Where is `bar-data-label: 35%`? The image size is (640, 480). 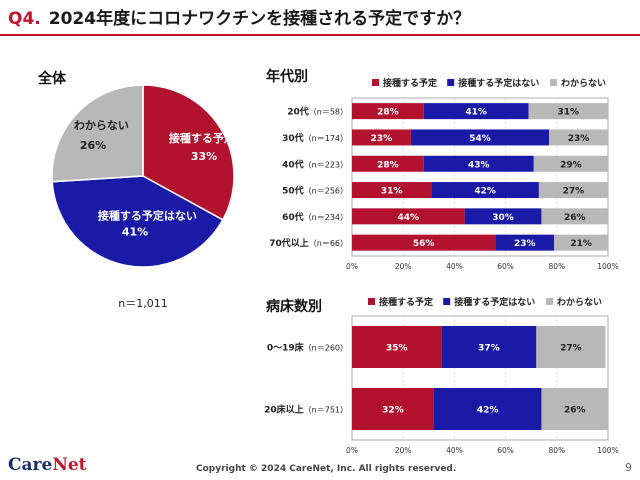 bar-data-label: 35% is located at coordinates (397, 349).